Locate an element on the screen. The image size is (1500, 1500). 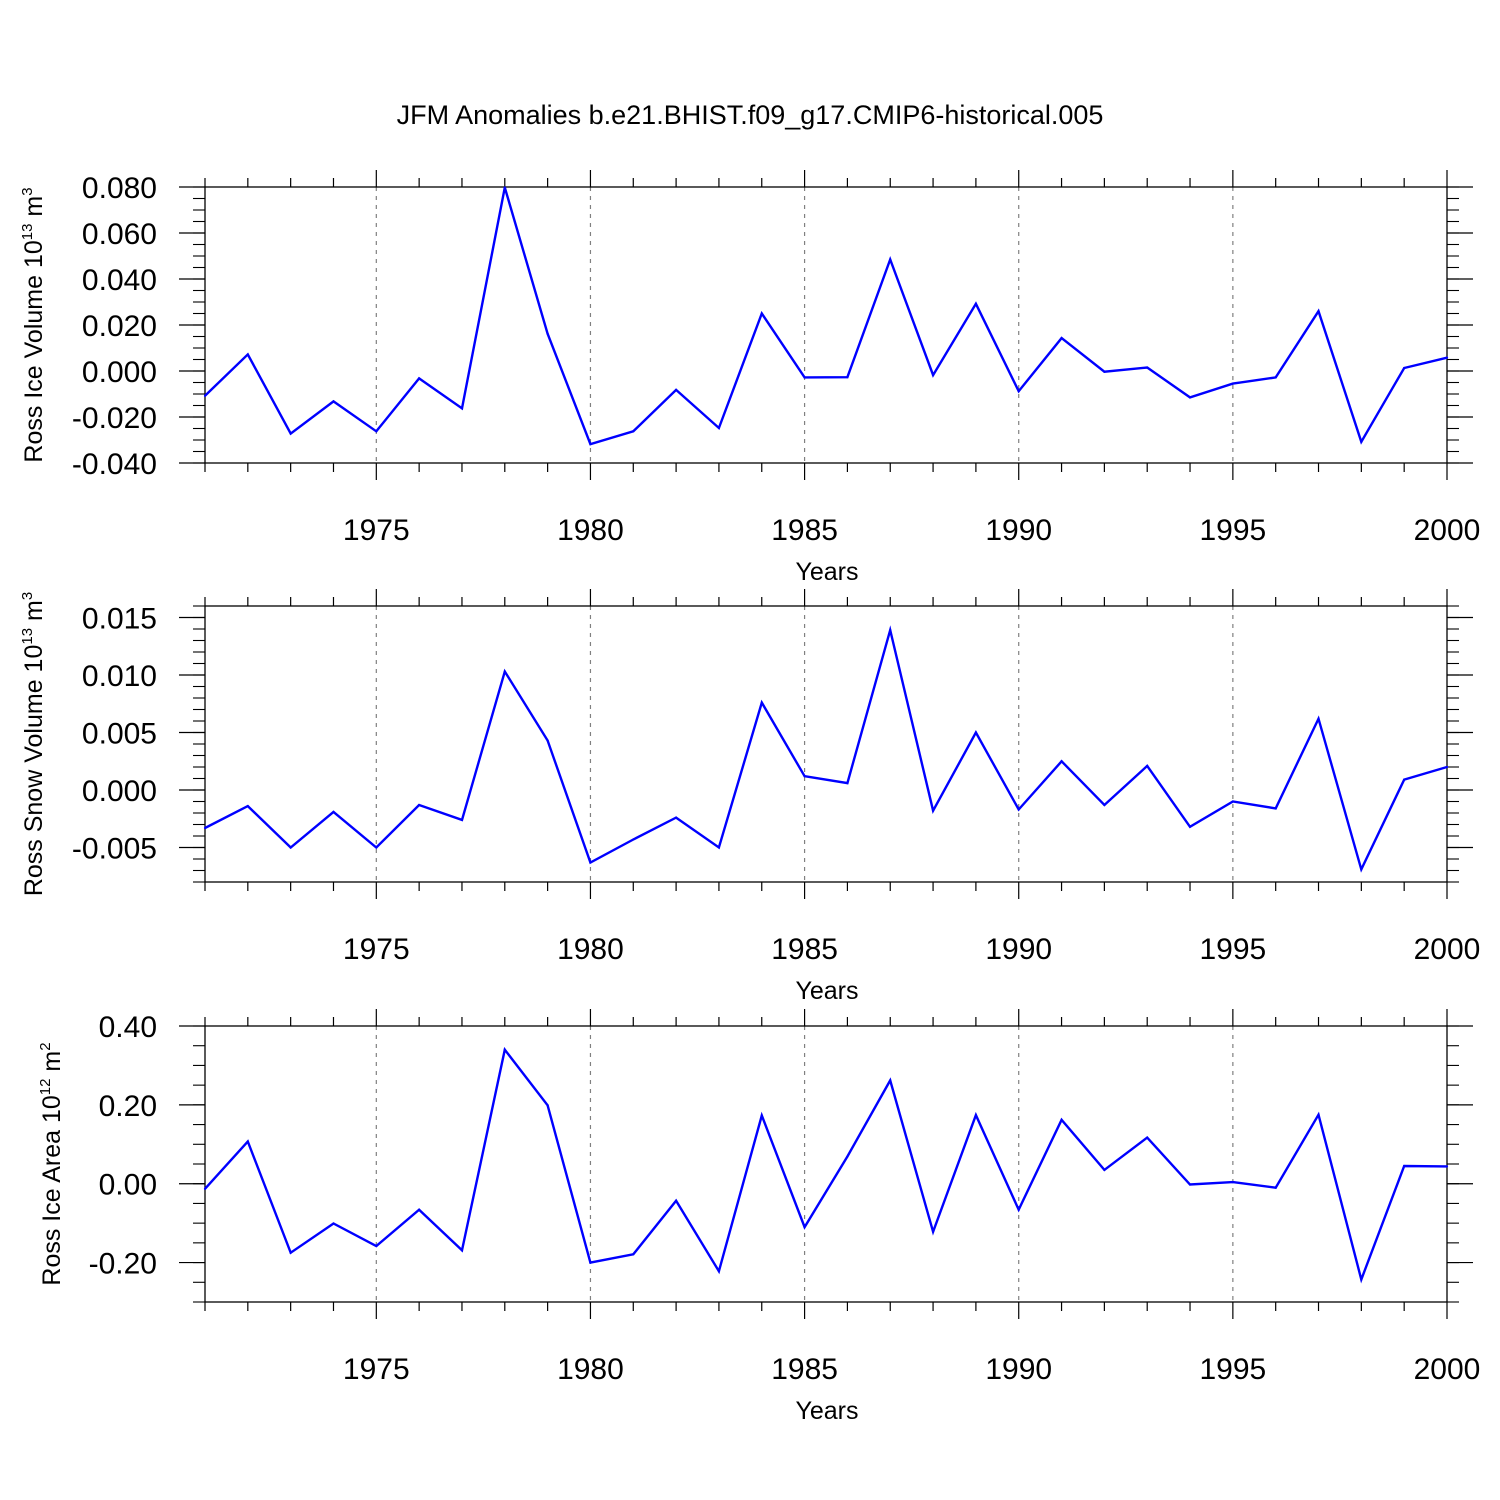
y-tick-label: 0.040 is located at coordinates (119, 280).